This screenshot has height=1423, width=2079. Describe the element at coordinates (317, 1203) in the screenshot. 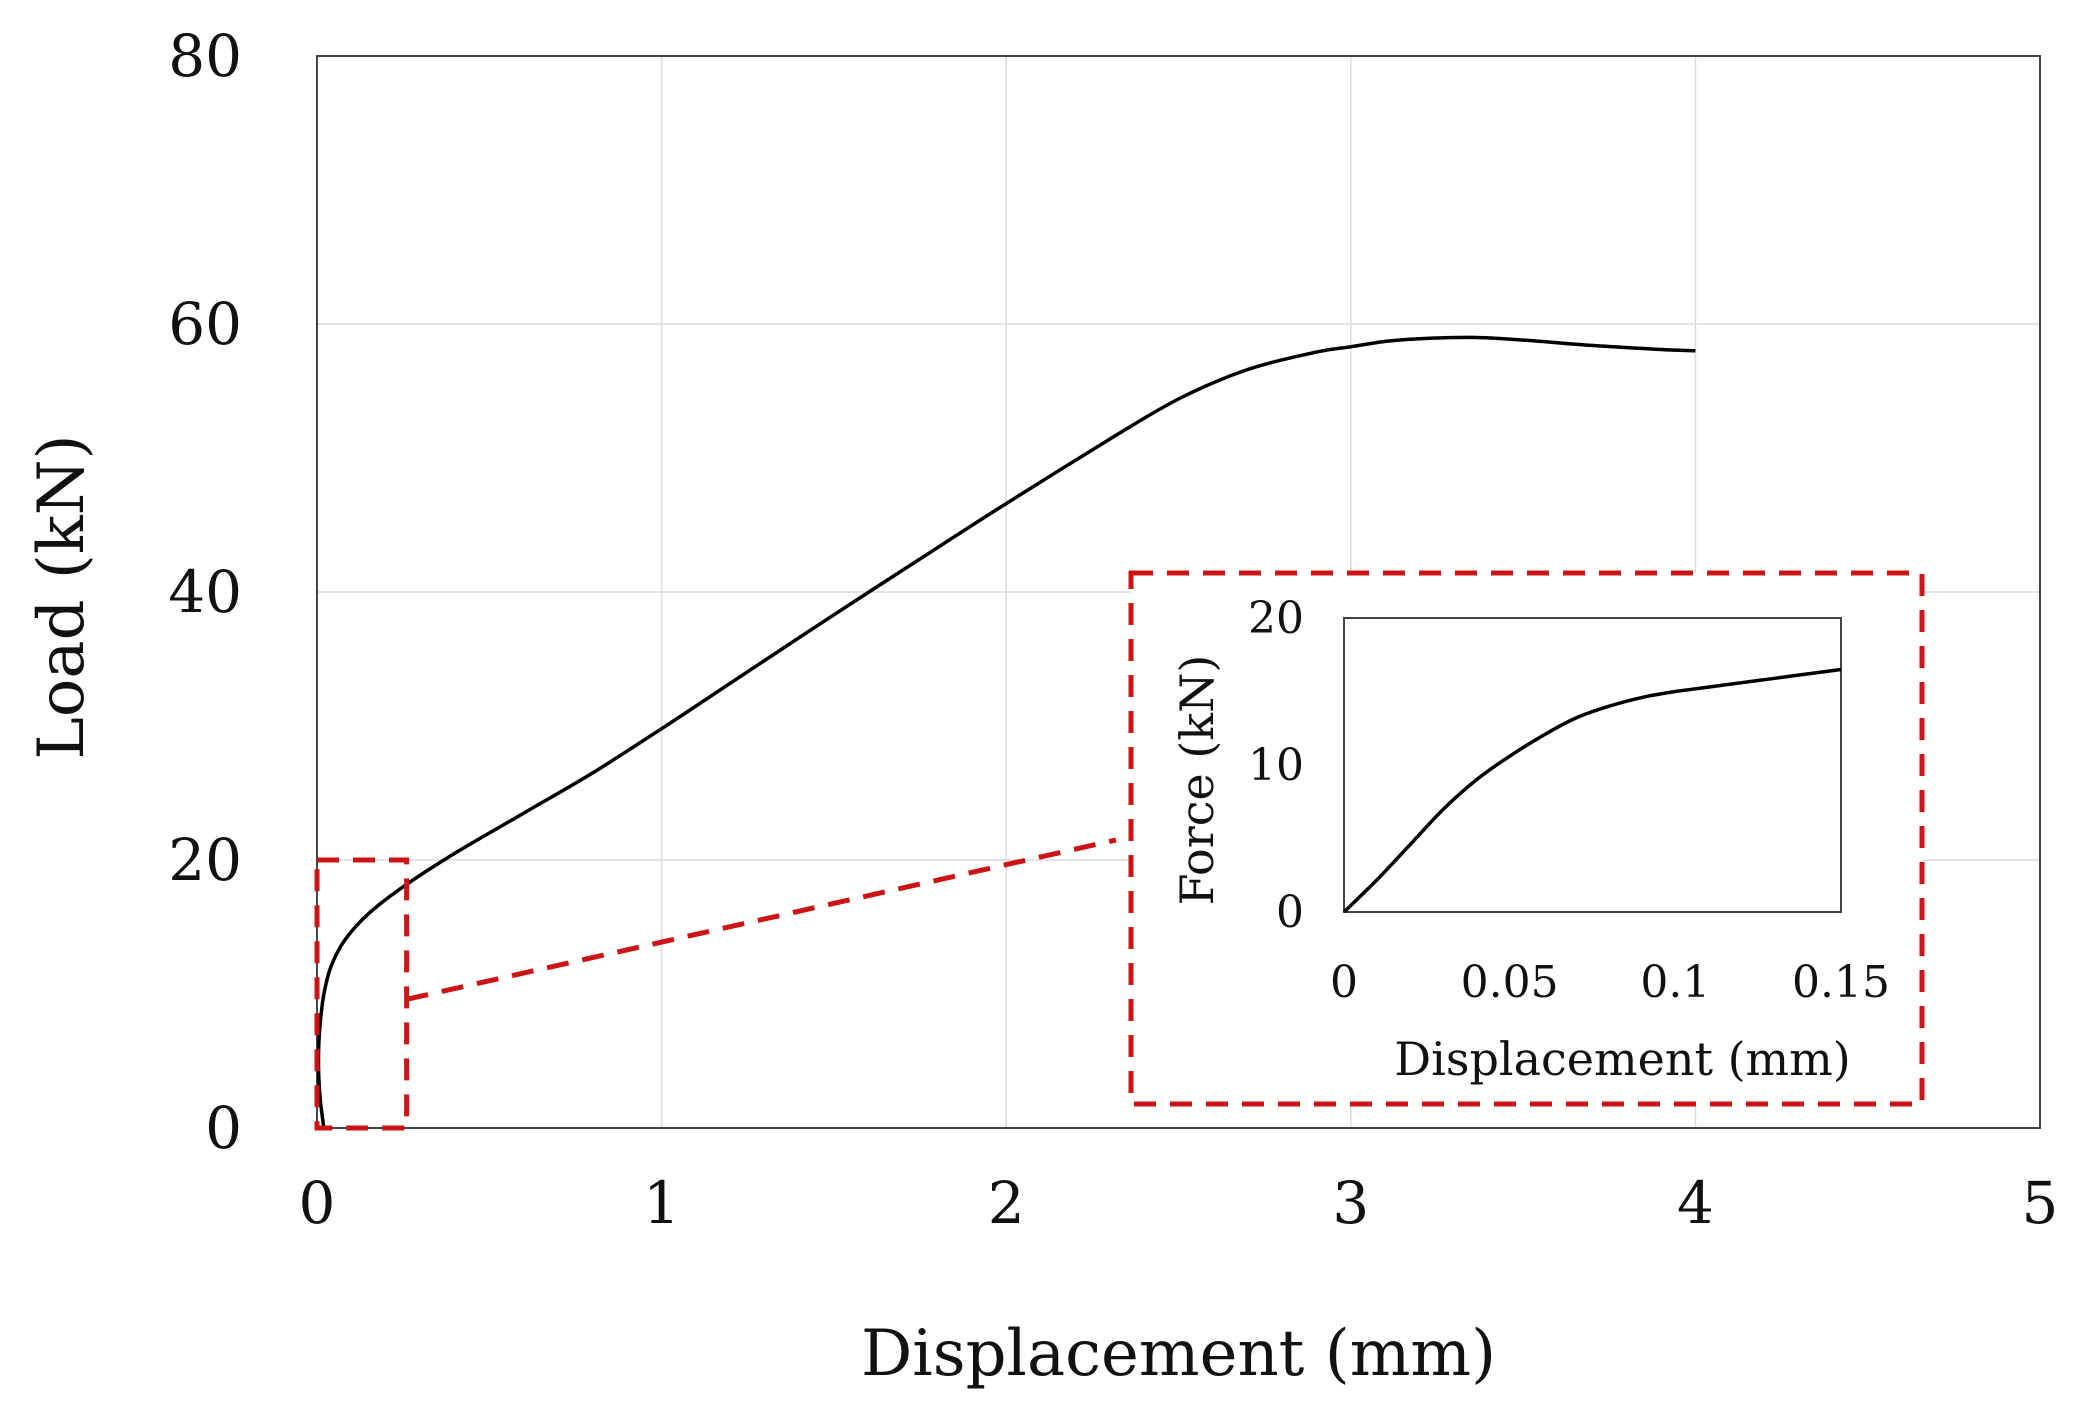

I see `main-x-tick-label: 0` at that location.